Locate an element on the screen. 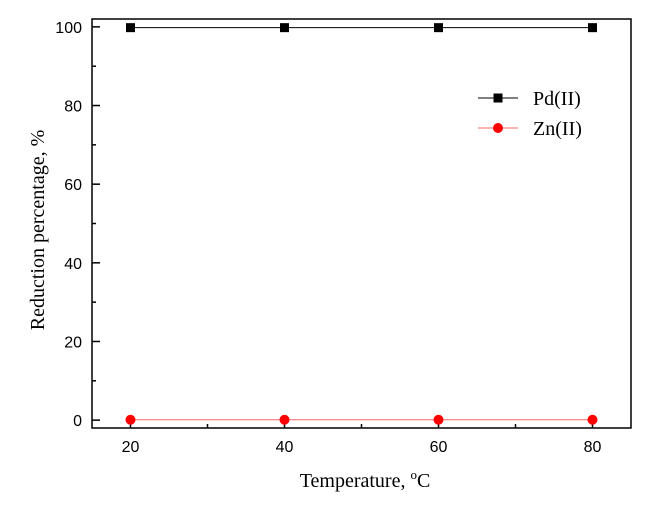 The width and height of the screenshot is (657, 511). x-tick-label: 80 is located at coordinates (593, 447).